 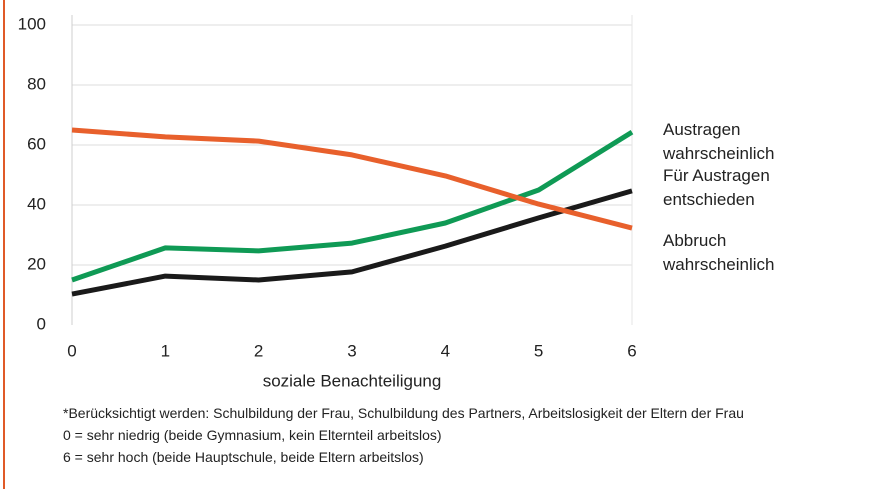 What do you see at coordinates (445, 350) in the screenshot?
I see `x-tick-label: 4` at bounding box center [445, 350].